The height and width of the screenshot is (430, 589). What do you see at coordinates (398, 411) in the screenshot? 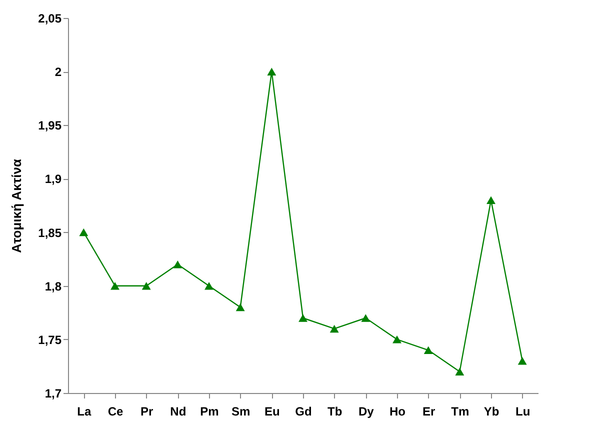
I see `x-tick-label: Ho` at bounding box center [398, 411].